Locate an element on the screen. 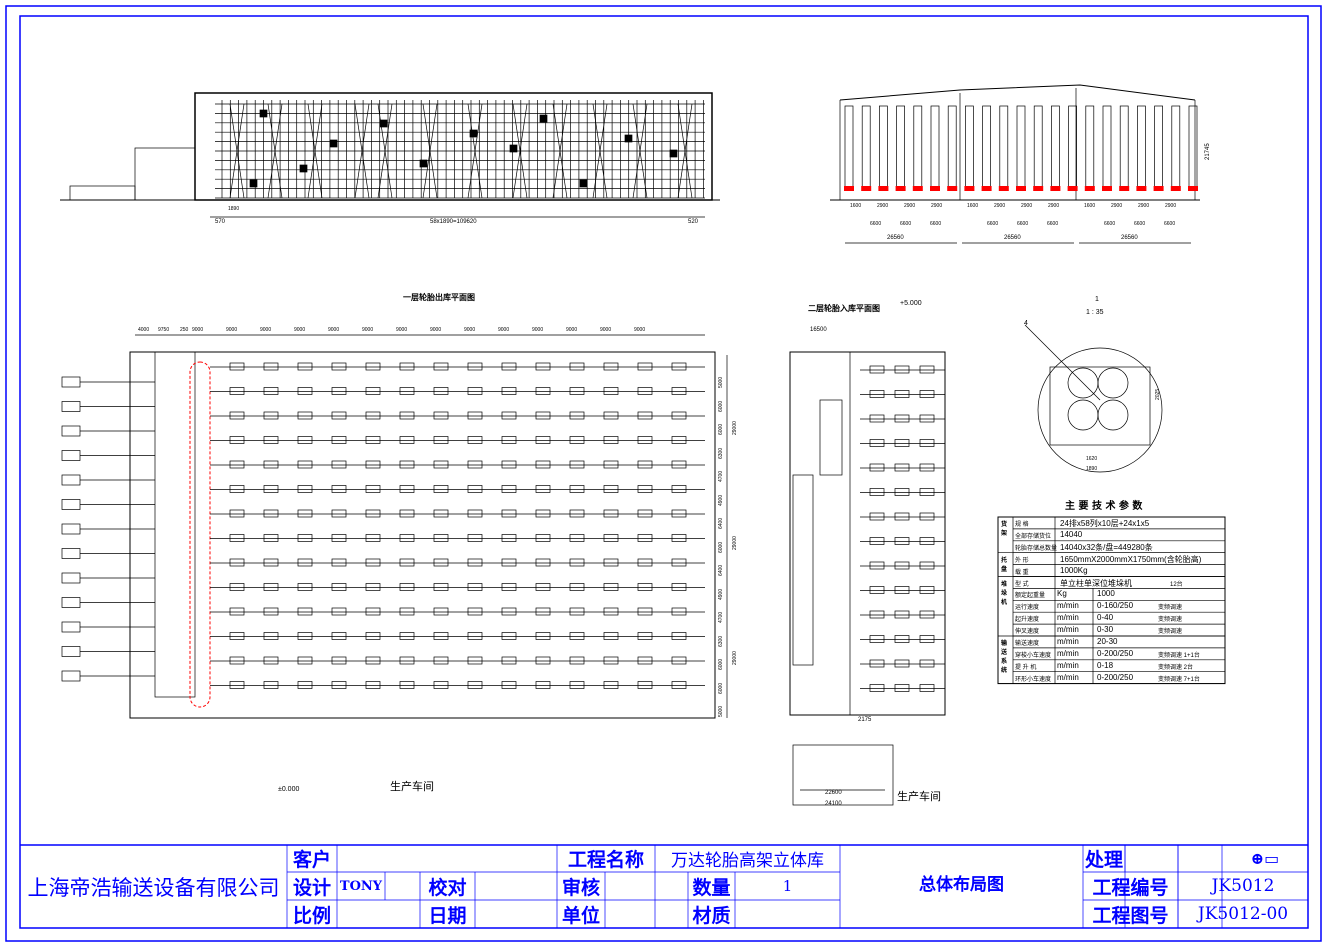 The image size is (1327, 947). tech-row-label: 起升速度 is located at coordinates (1027, 620).